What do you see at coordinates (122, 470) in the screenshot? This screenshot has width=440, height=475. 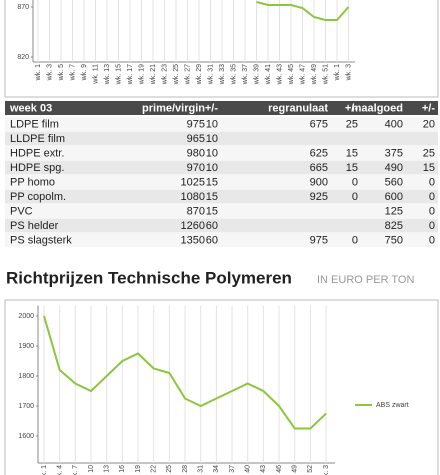 I see `x-tick-label: wk. 16` at bounding box center [122, 470].